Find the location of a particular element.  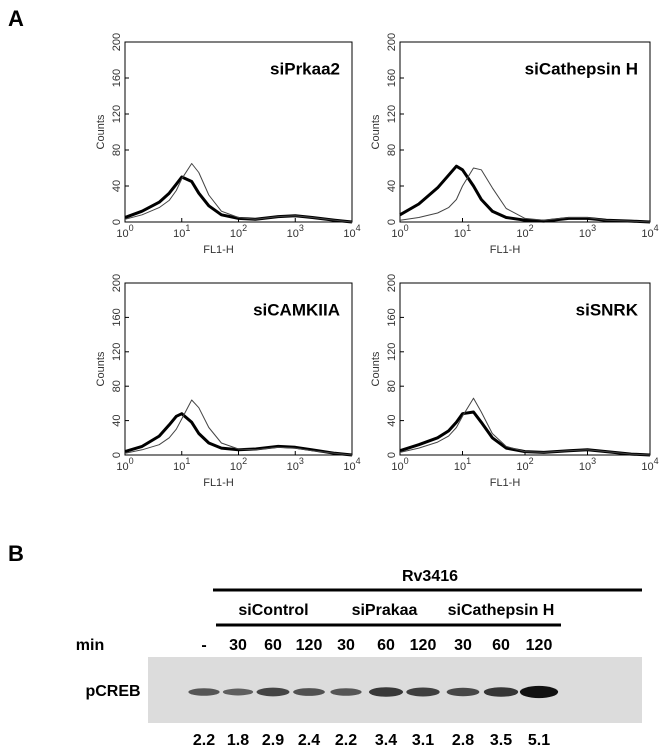

time-point: 60 is located at coordinates (501, 645).